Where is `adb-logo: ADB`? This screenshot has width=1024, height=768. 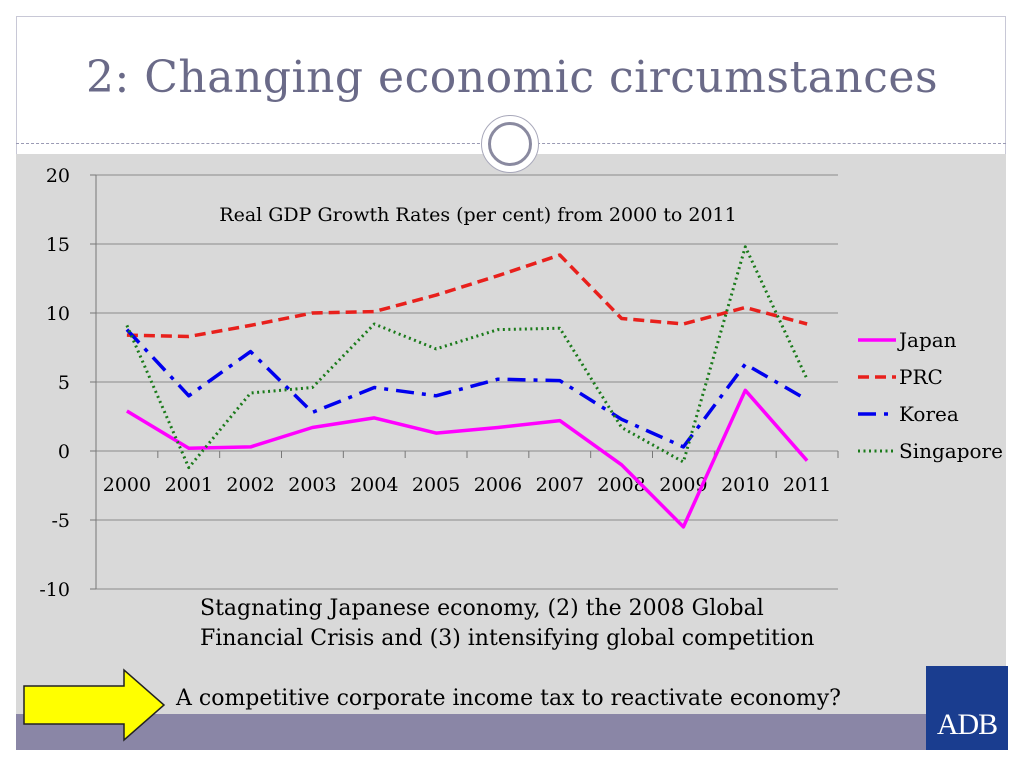
adb-logo: ADB is located at coordinates (967, 708).